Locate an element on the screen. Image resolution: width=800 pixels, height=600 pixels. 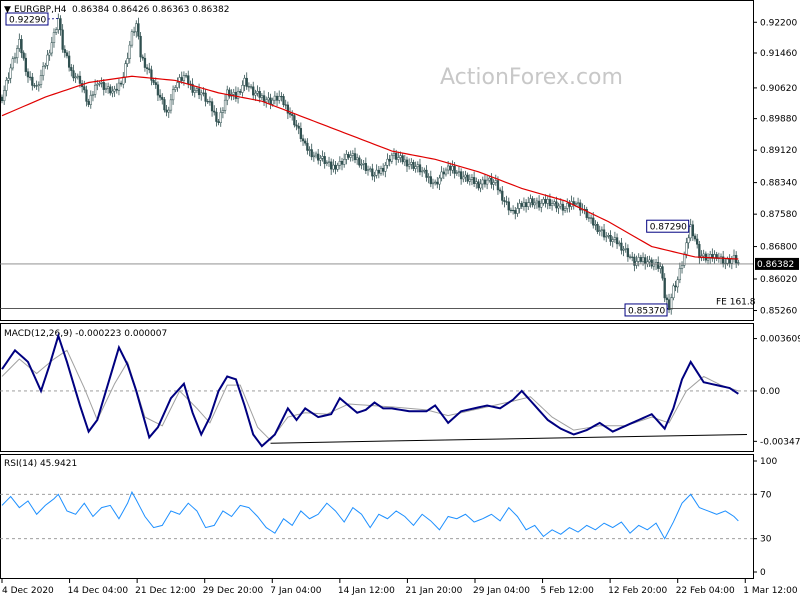
price-annotation-box is located at coordinates (668, 226).